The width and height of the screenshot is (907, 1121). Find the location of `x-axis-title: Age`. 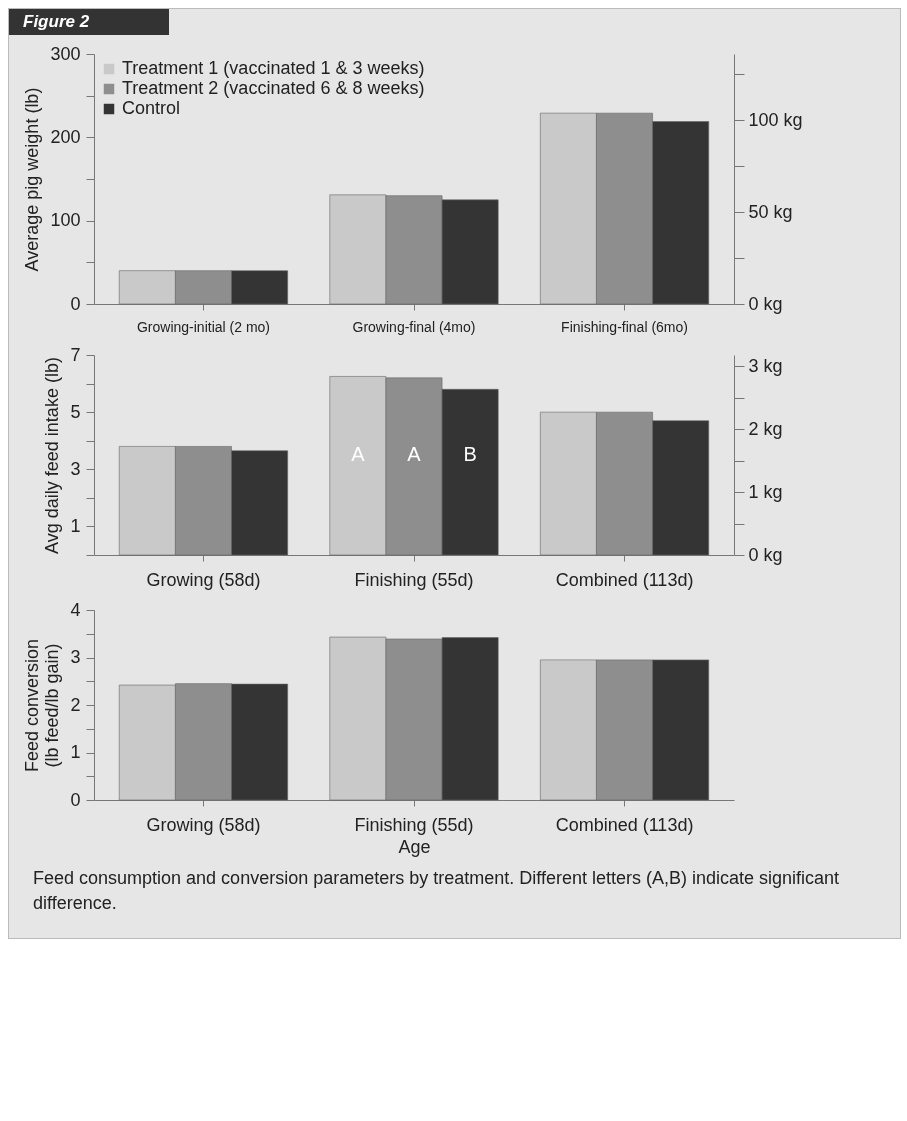

x-axis-title: Age is located at coordinates (414, 846).